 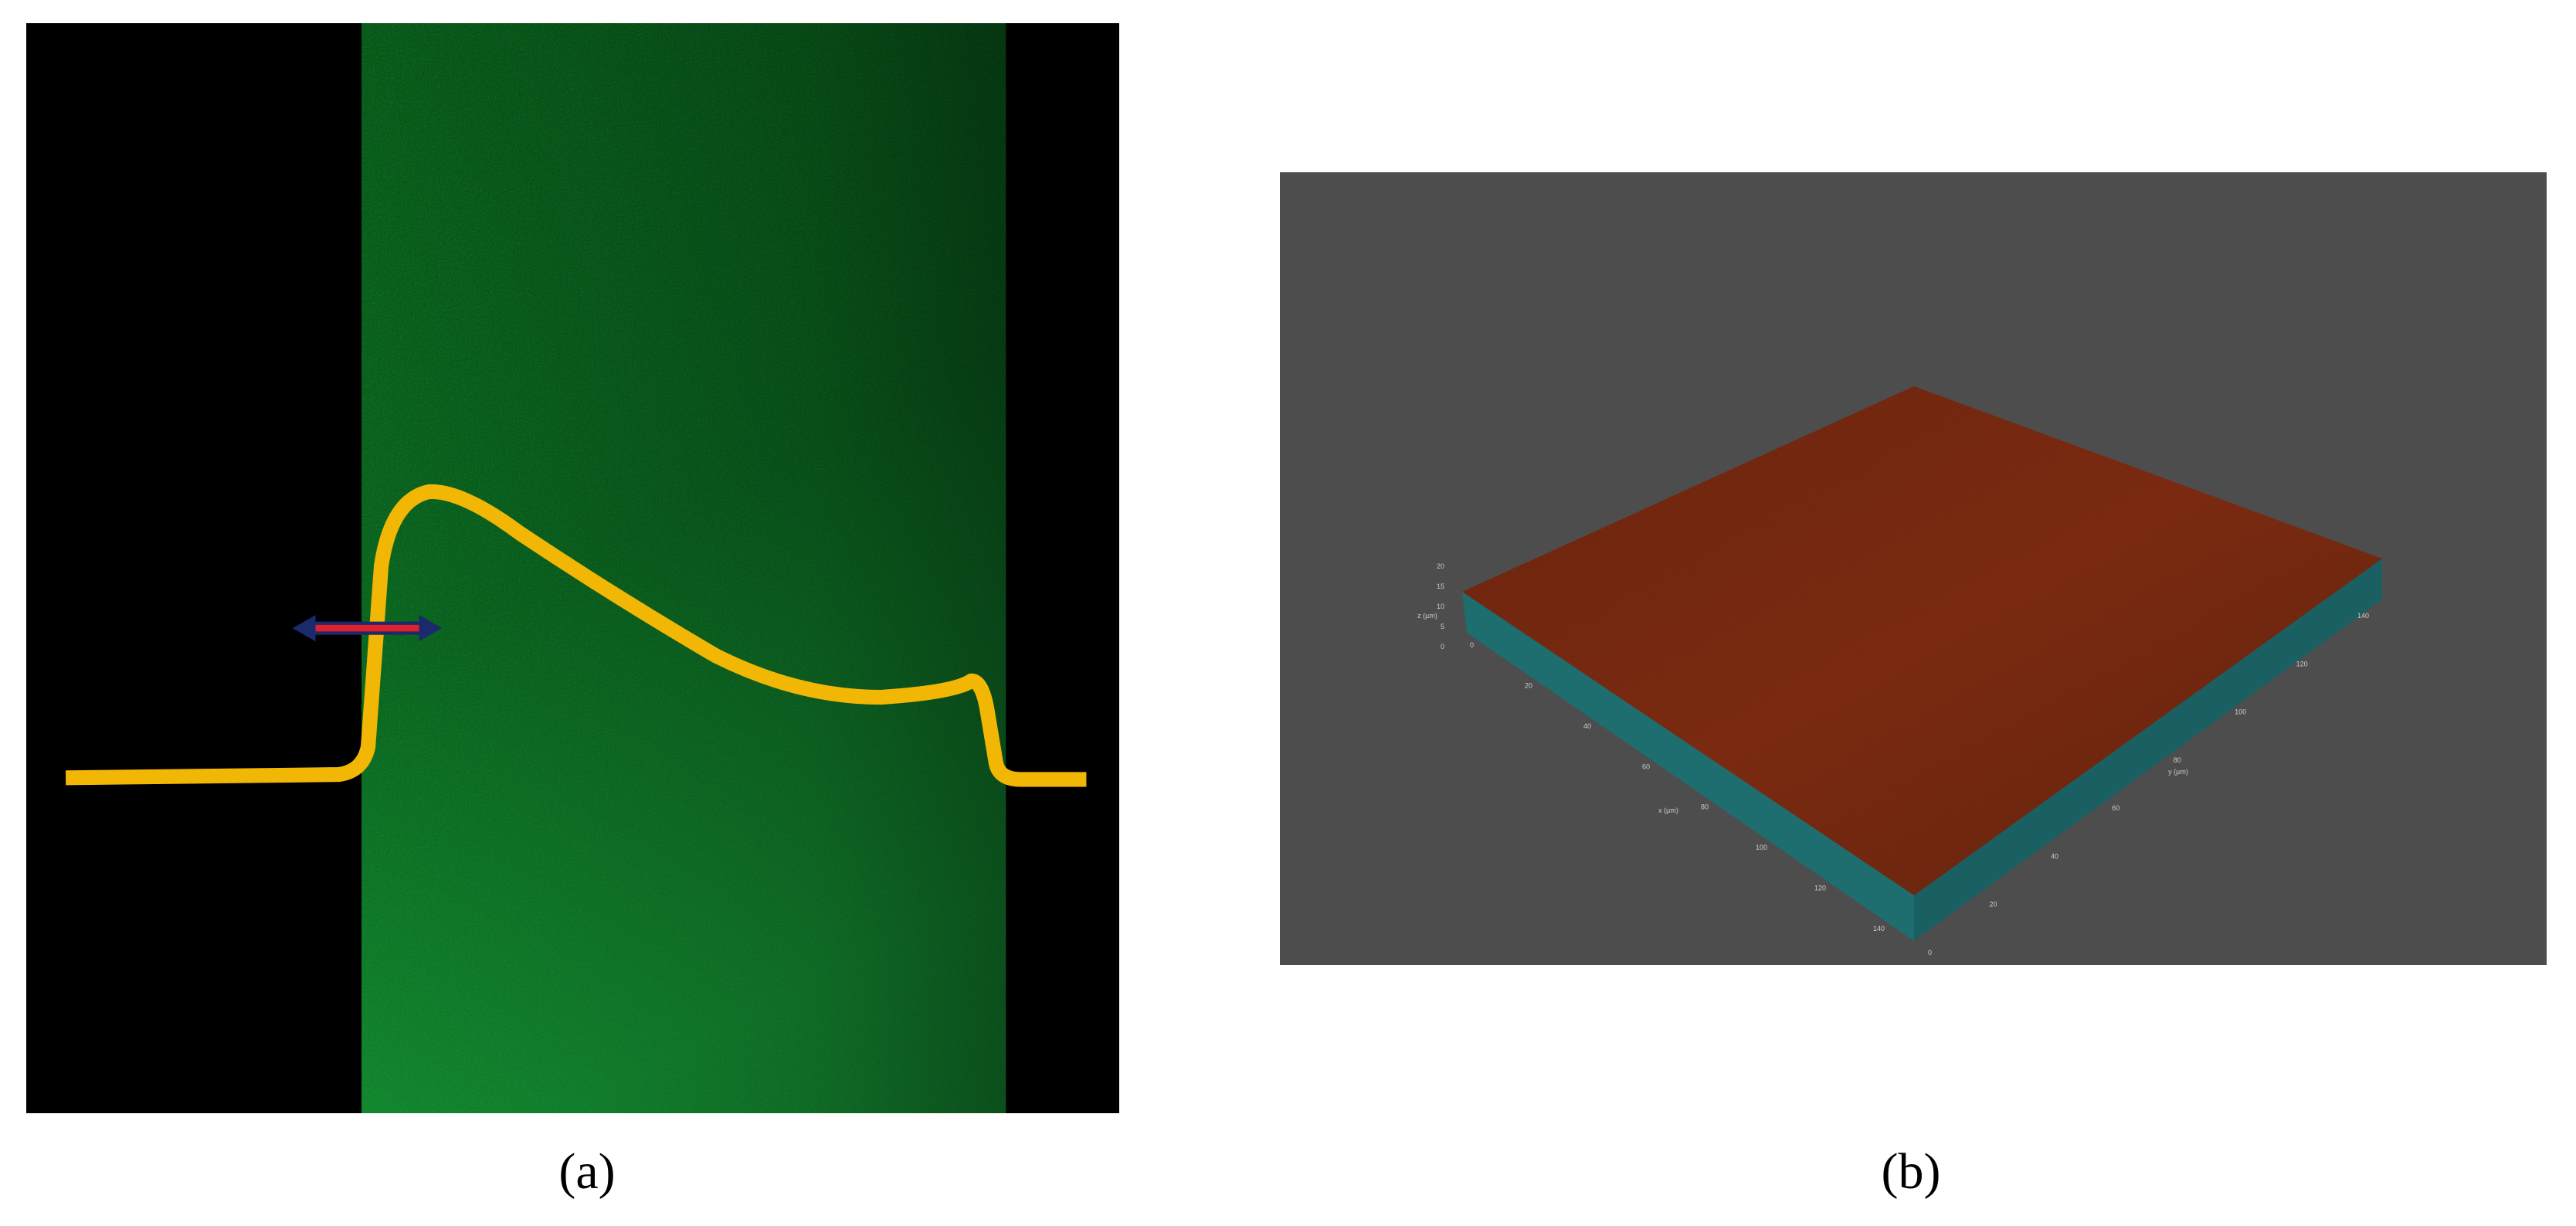 What do you see at coordinates (576, 635) in the screenshot?
I see `intensity-profile` at bounding box center [576, 635].